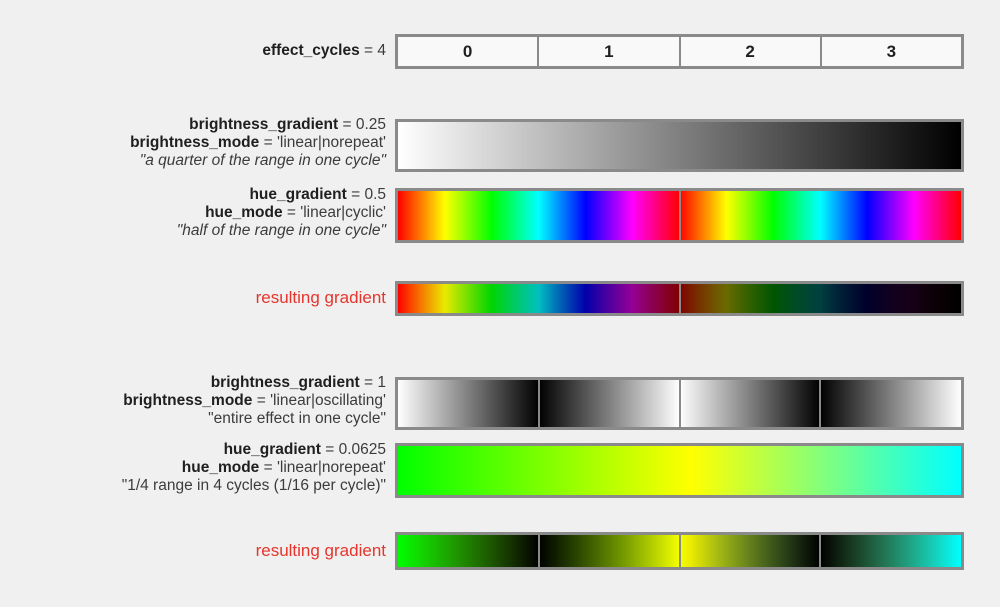 The height and width of the screenshot is (607, 1000). I want to click on brightness-gradient-value-2: = 1, so click(372, 382).